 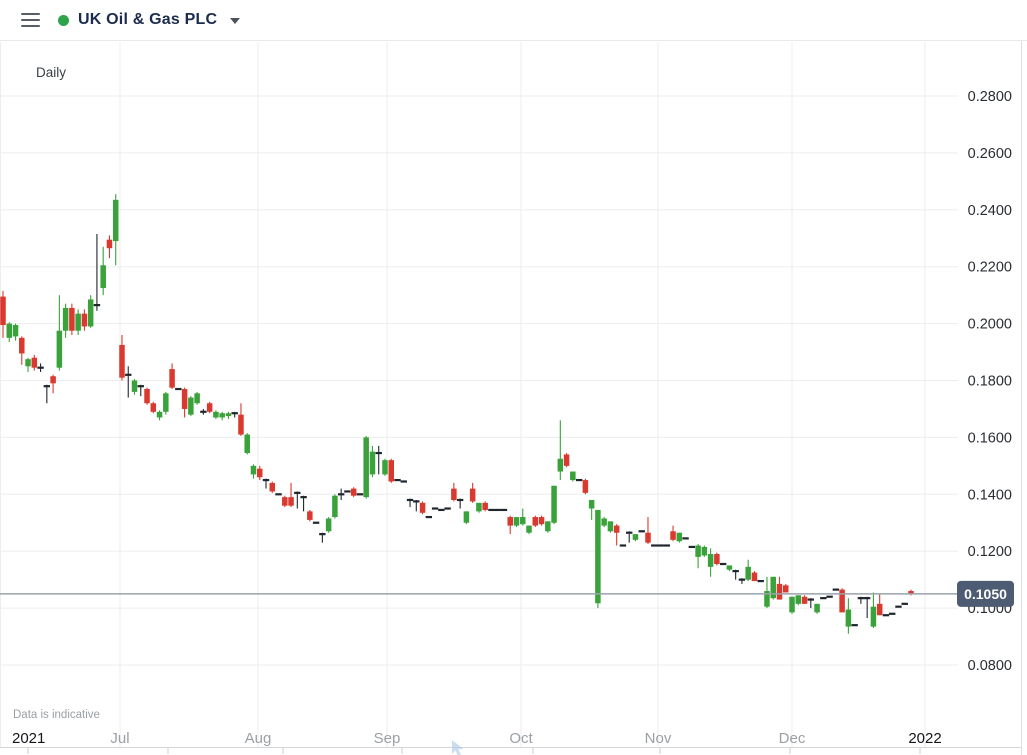 I want to click on interval-label: Daily, so click(x=51, y=72).